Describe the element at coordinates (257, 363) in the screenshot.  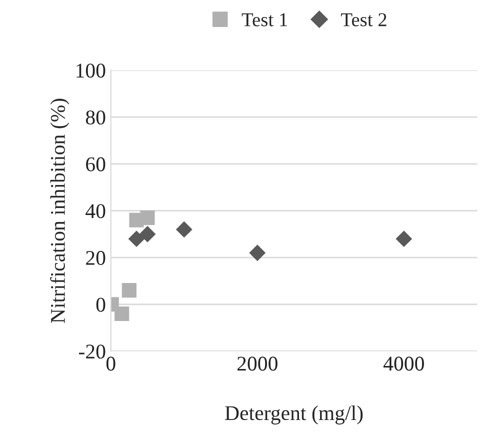
I see `x-tick-label: 2000` at that location.